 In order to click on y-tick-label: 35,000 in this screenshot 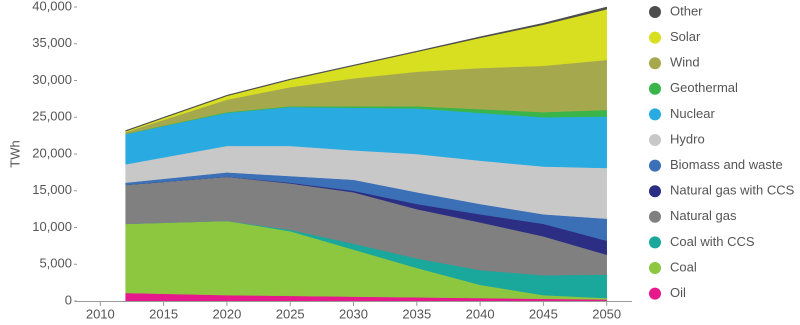, I will do `click(52, 42)`.